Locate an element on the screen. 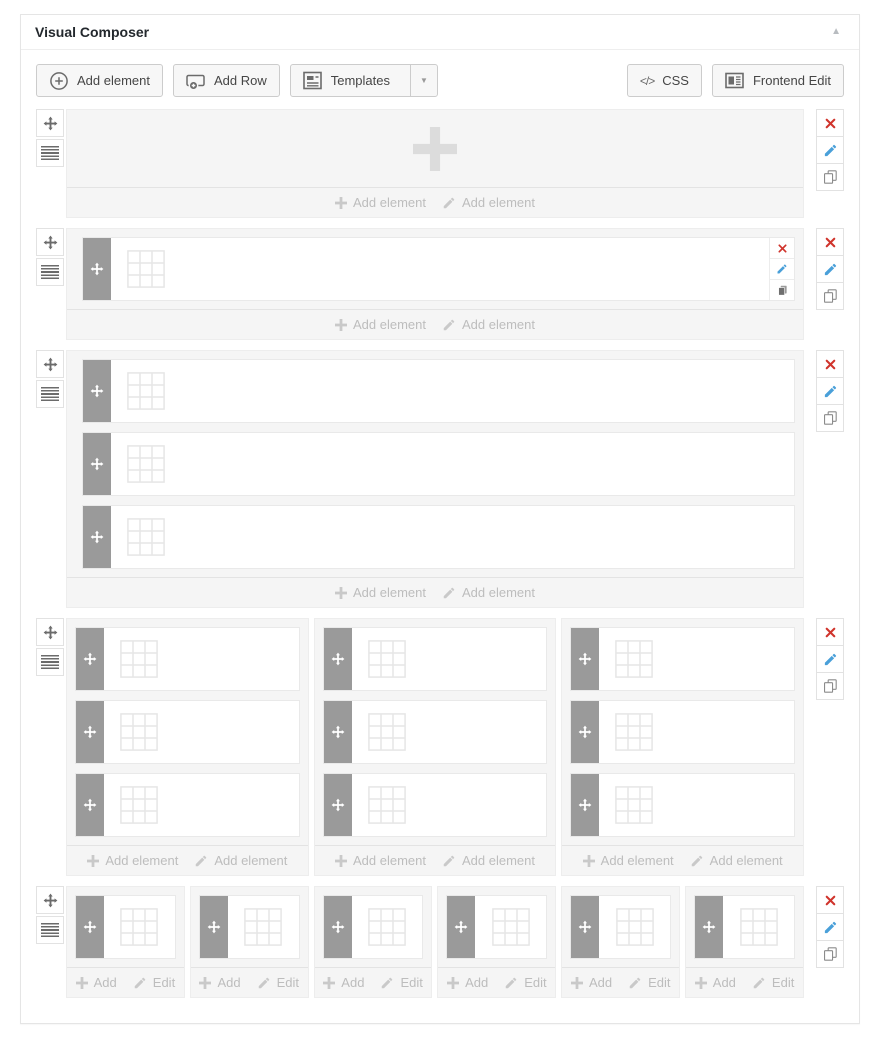 This screenshot has width=880, height=1038. row-3-footer: Add element Add element is located at coordinates (435, 592).